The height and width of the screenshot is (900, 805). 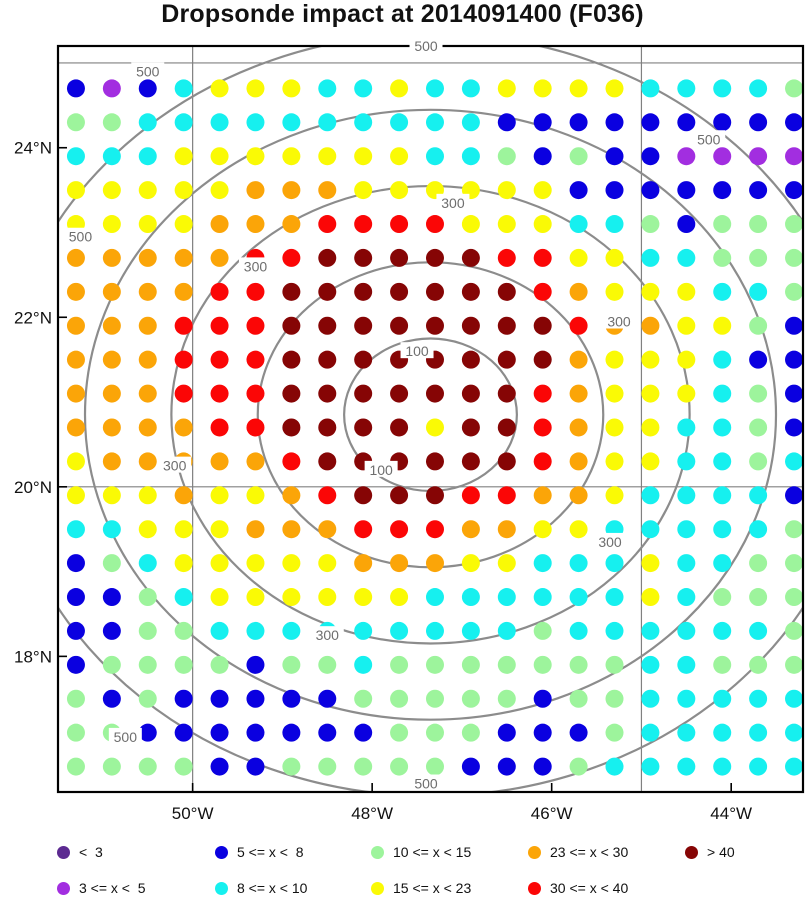 What do you see at coordinates (426, 782) in the screenshot?
I see `contour-label-bg` at bounding box center [426, 782].